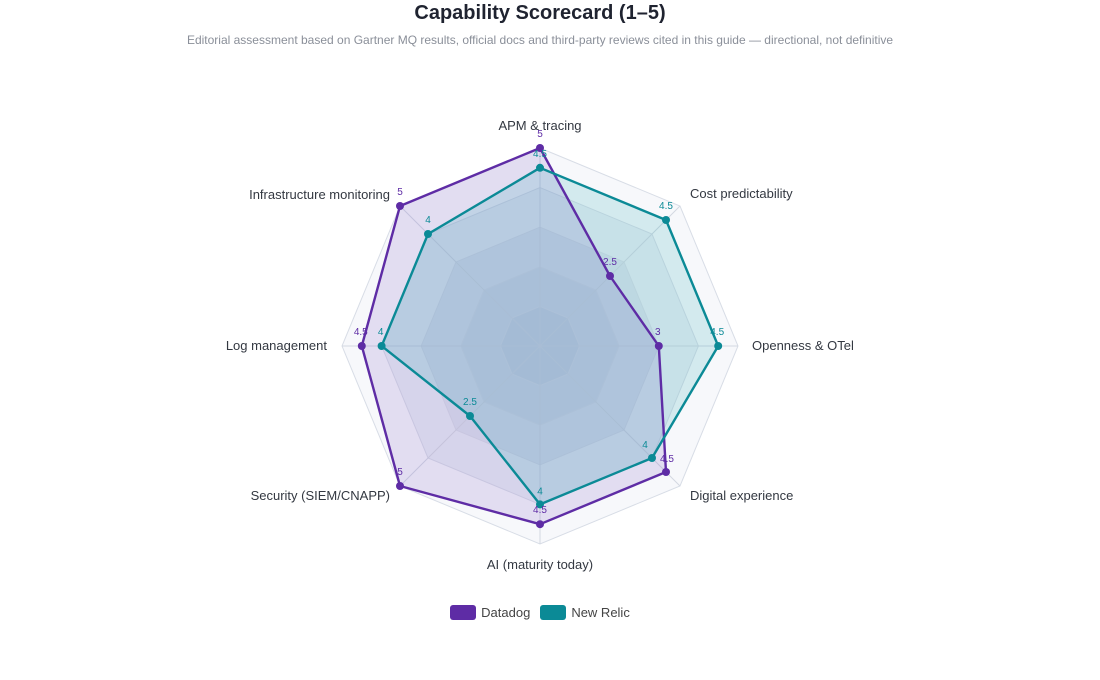 The height and width of the screenshot is (680, 1100). I want to click on data-label: 3, so click(658, 332).